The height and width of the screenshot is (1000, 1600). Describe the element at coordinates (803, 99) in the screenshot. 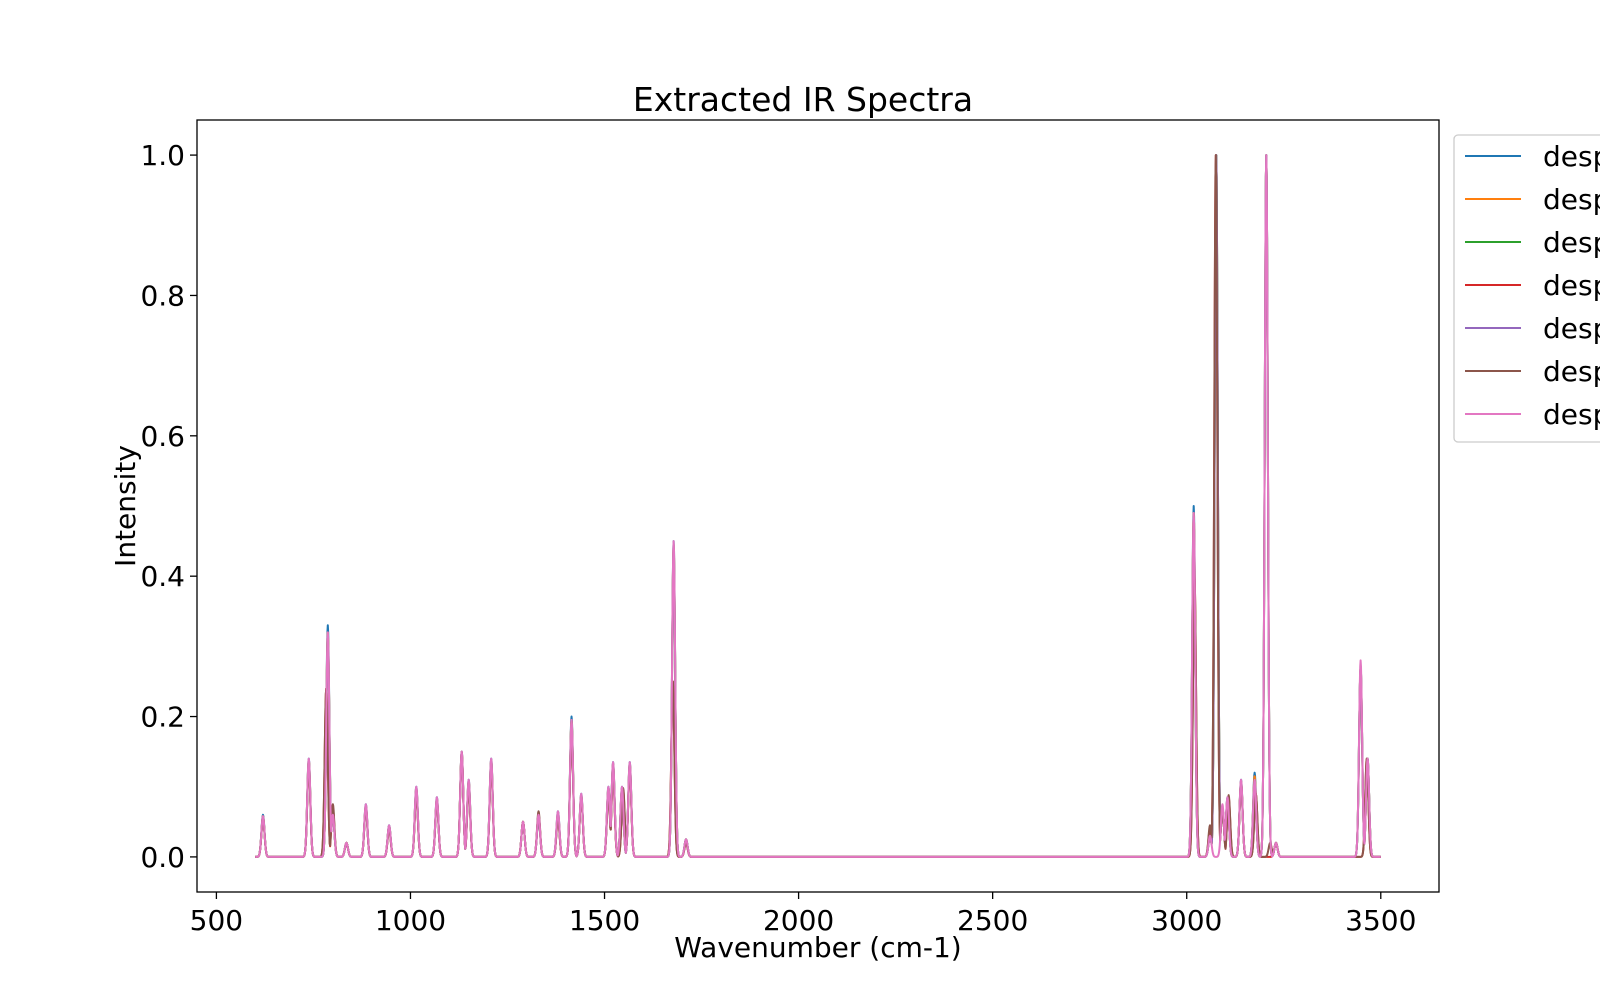

I see `chart-title: Extracted IR Spectra` at that location.